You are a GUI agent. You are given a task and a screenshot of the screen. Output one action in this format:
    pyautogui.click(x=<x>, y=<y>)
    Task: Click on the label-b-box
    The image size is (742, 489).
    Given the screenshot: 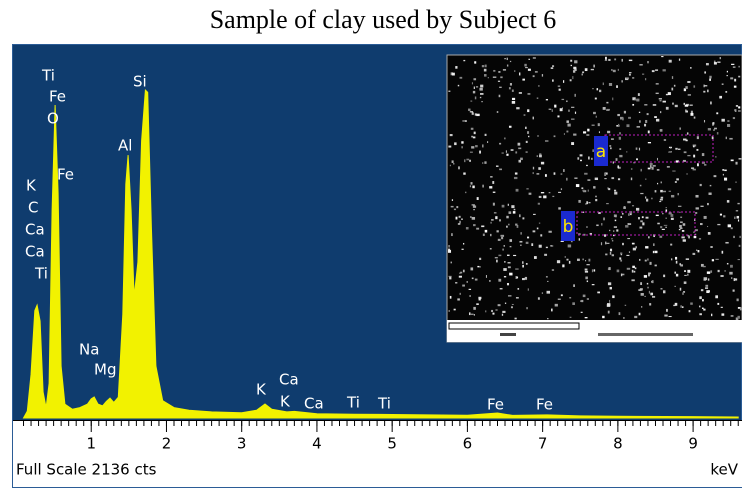 What is the action you would take?
    pyautogui.click(x=568, y=226)
    